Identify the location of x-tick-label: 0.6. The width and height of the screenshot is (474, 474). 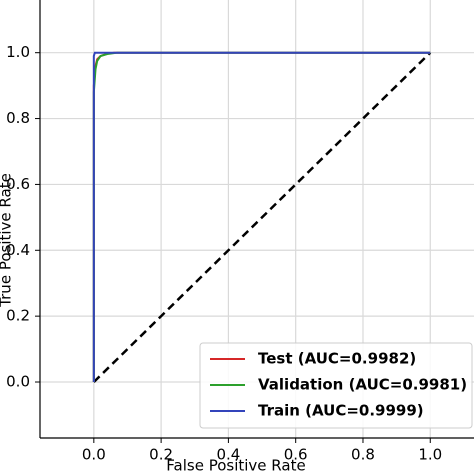
(296, 455).